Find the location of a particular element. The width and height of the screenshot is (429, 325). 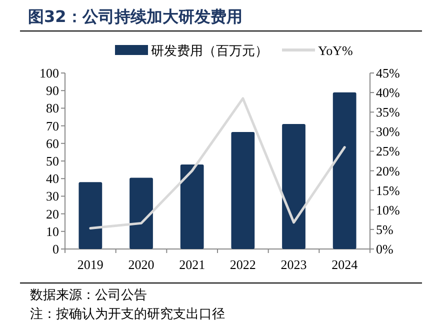

y-tick-label: 10 is located at coordinates (52, 231).